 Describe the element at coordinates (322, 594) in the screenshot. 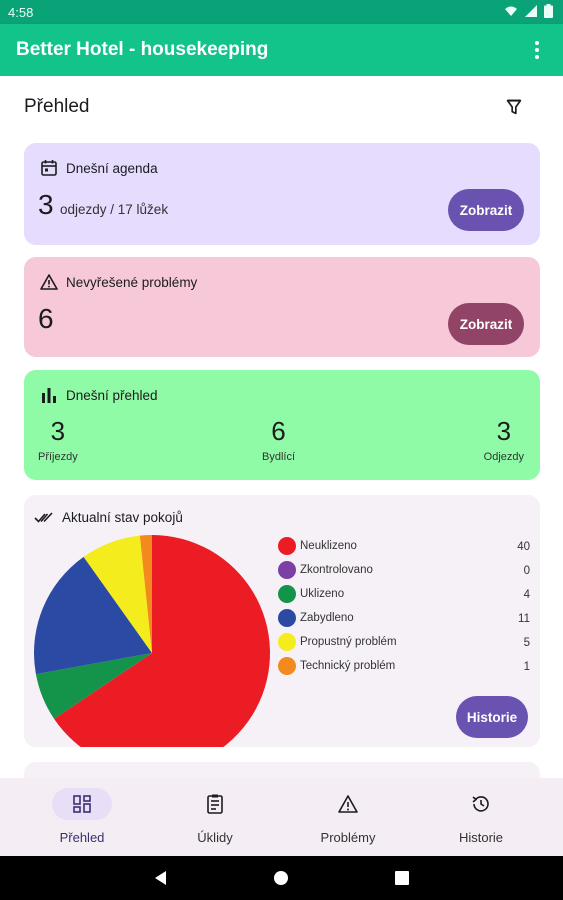

I see `legend-label: Uklizeno` at that location.